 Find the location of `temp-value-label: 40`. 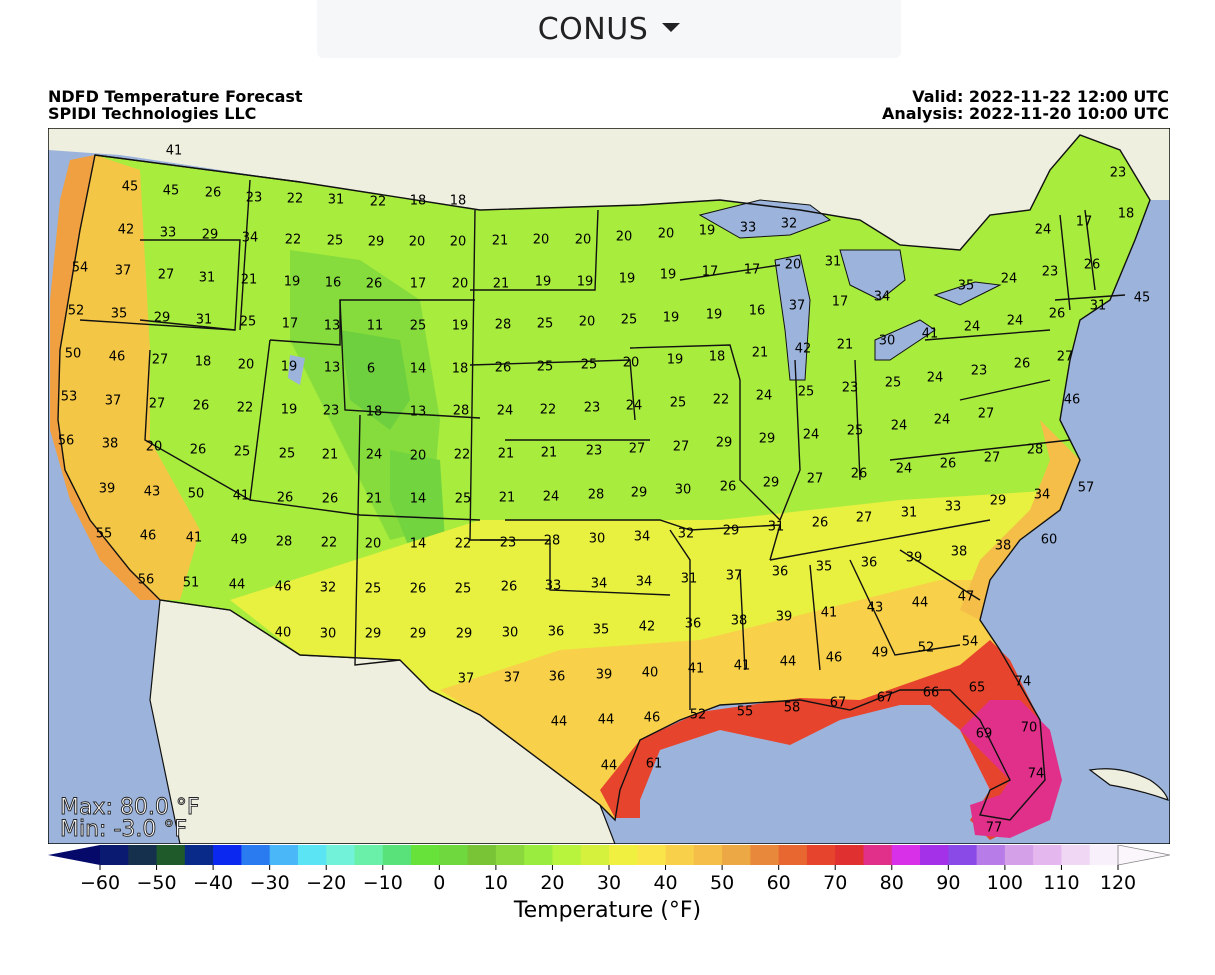

temp-value-label: 40 is located at coordinates (650, 673).